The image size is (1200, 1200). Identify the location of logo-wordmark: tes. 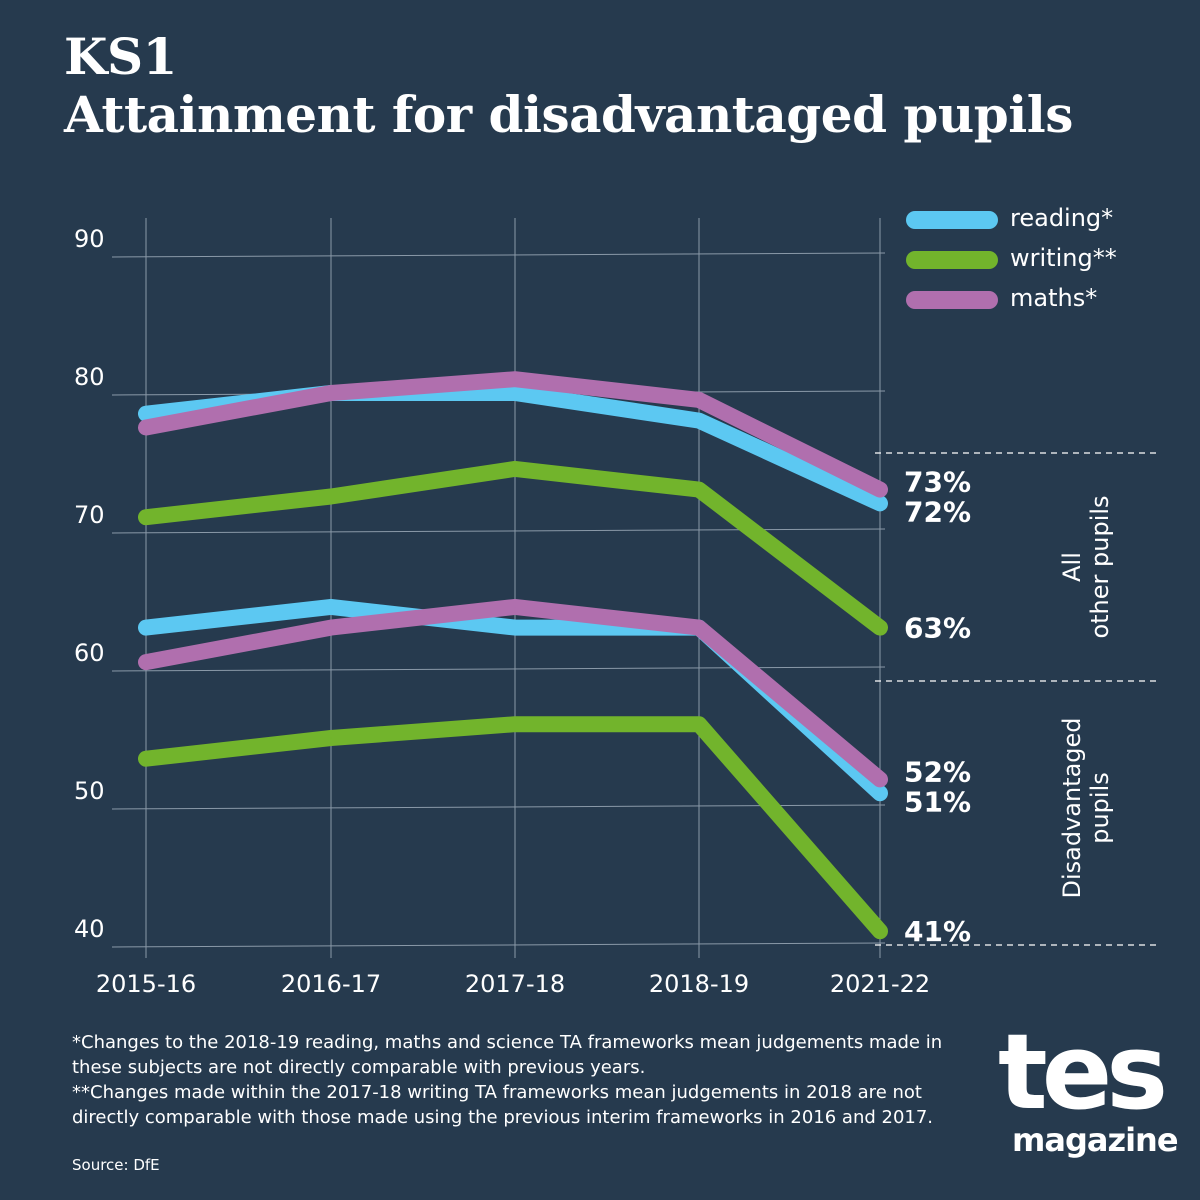
(1083, 1072).